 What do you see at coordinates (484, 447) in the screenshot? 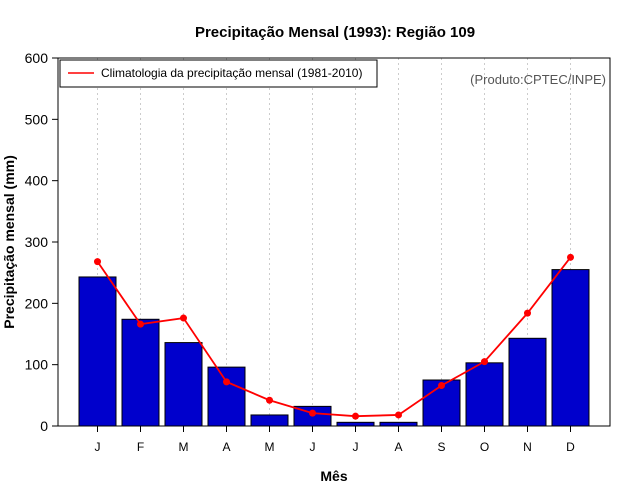
I see `x-tick-label: O` at bounding box center [484, 447].